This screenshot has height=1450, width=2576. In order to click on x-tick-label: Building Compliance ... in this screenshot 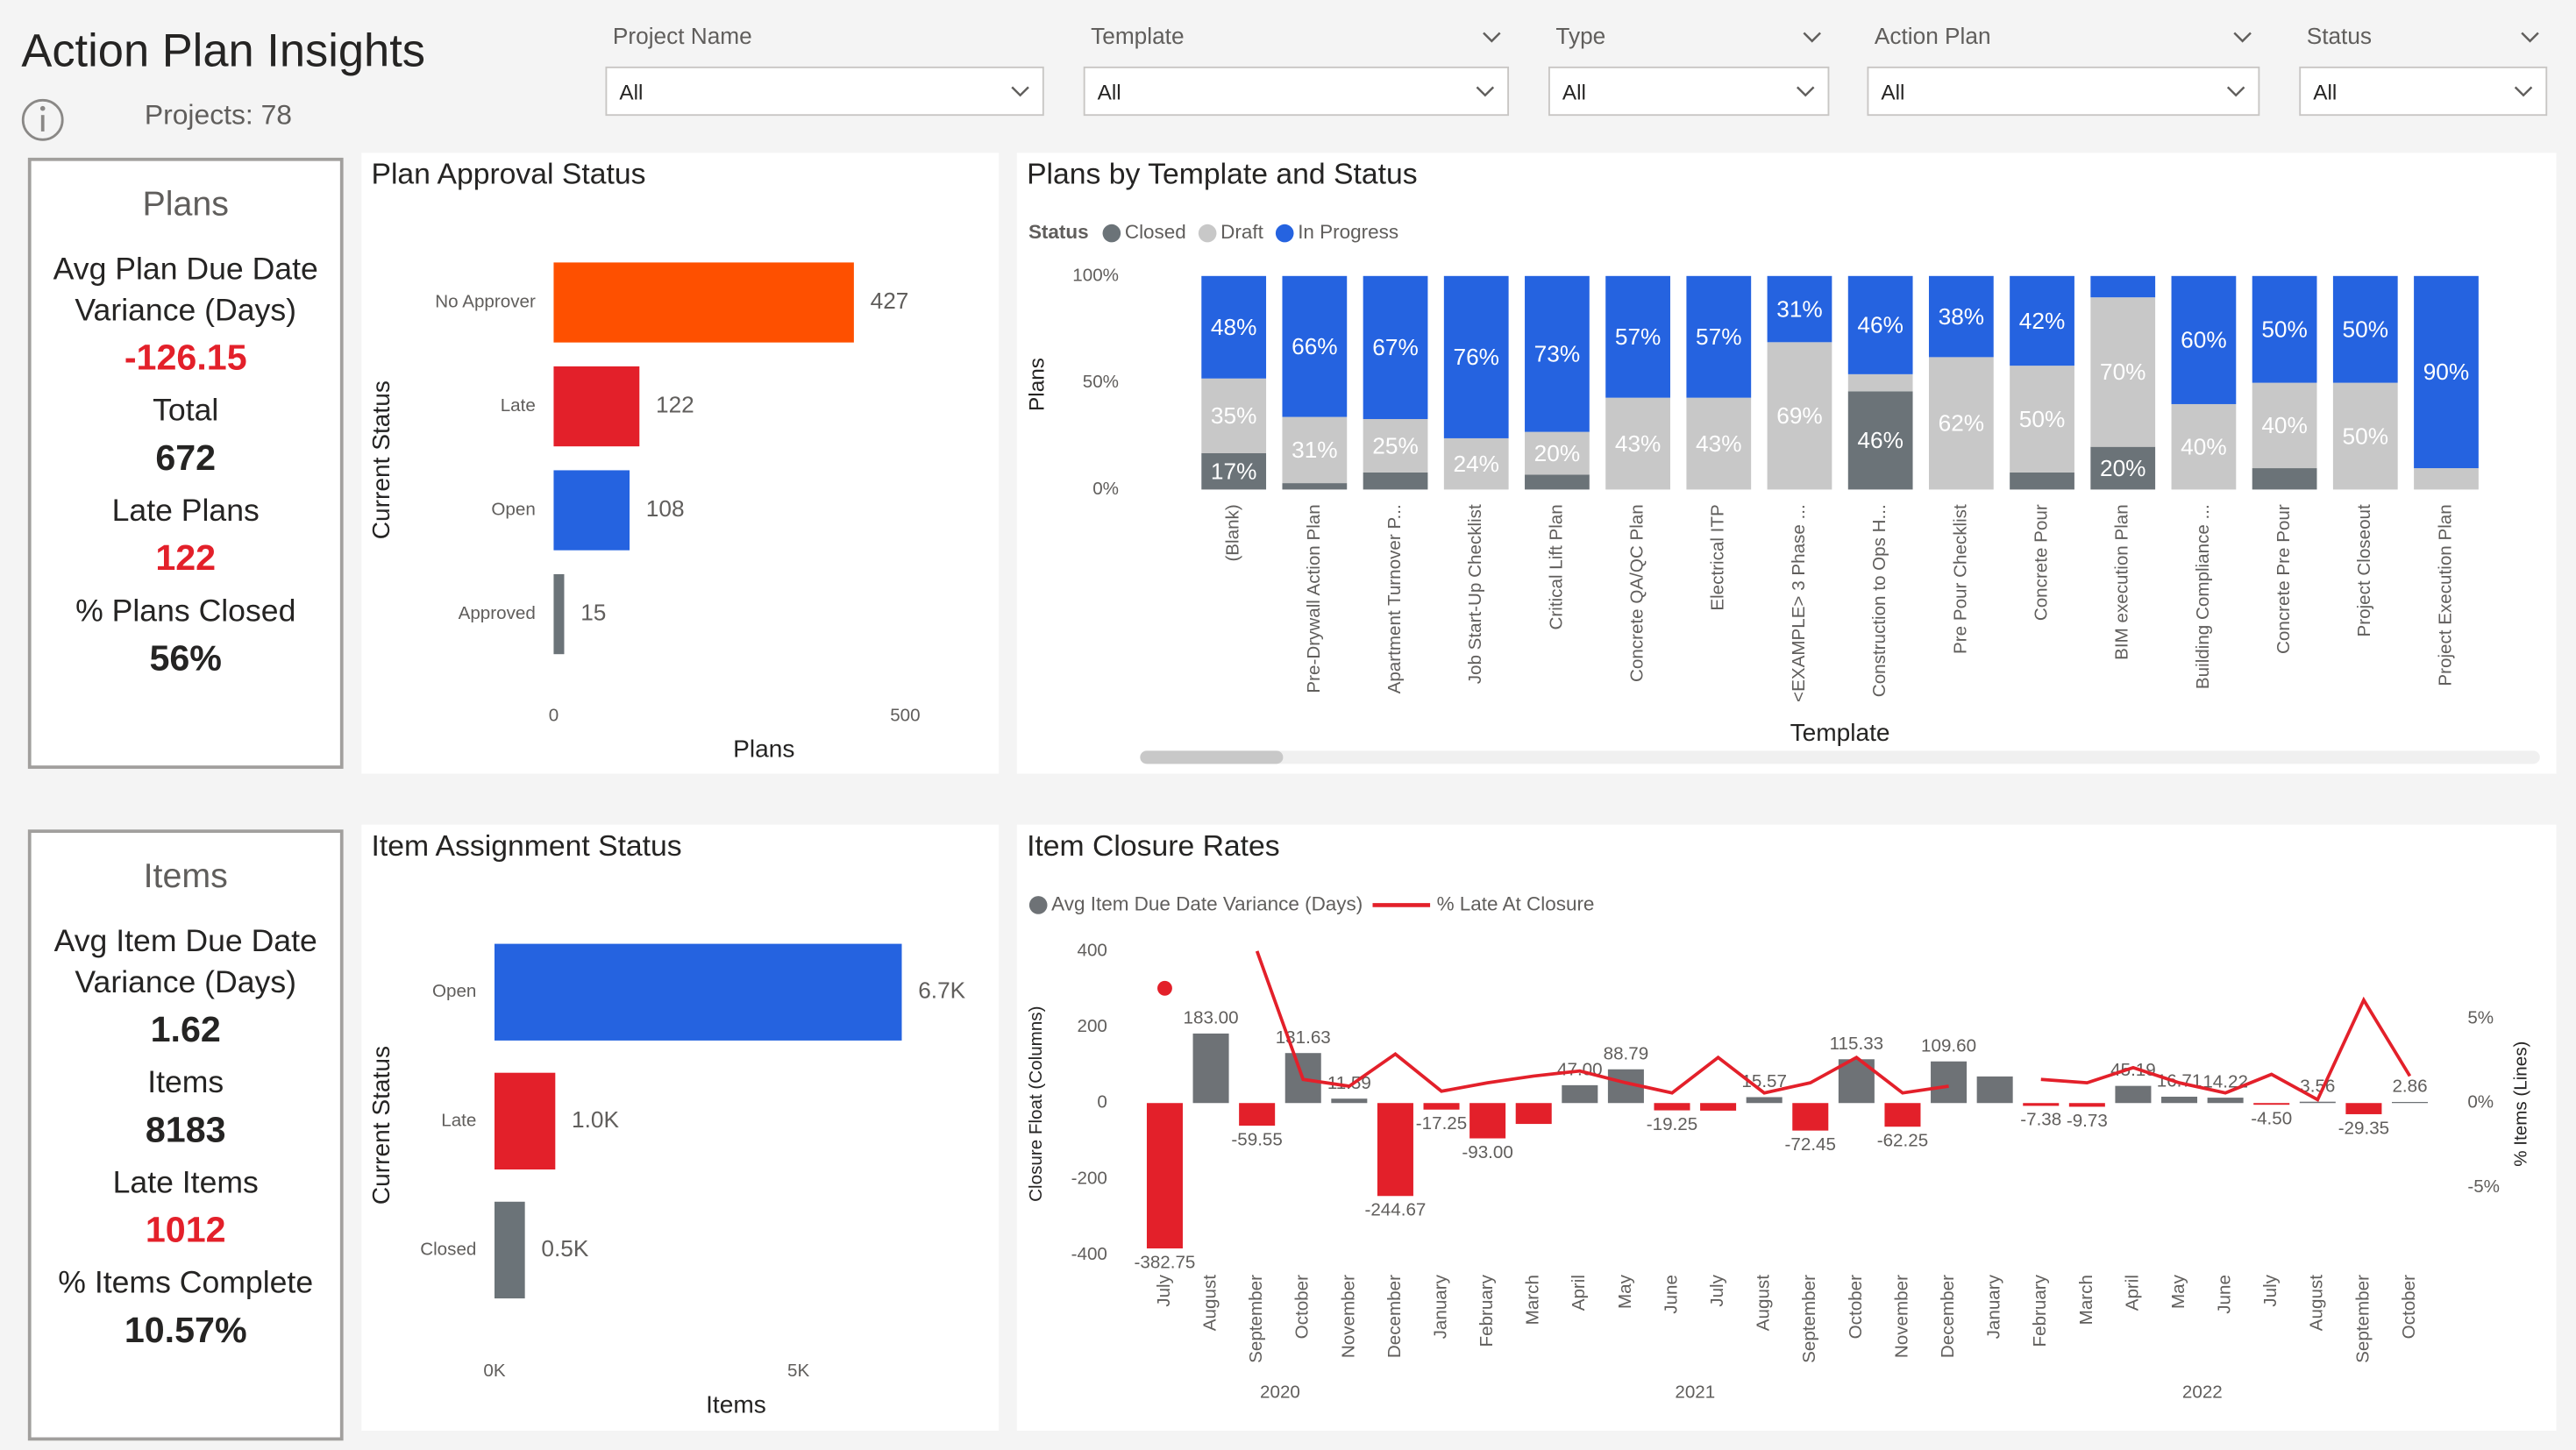, I will do `click(2203, 596)`.